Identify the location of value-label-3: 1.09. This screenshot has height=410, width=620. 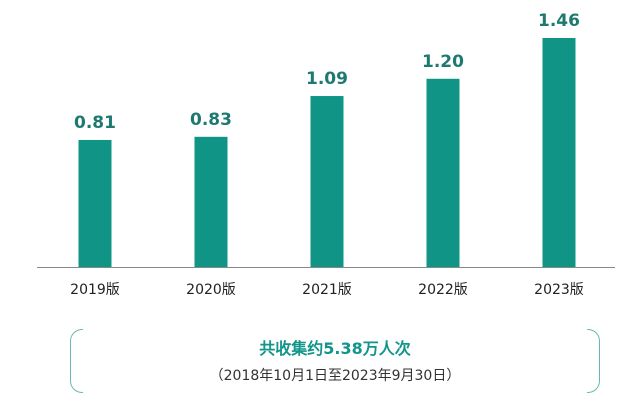
(327, 79).